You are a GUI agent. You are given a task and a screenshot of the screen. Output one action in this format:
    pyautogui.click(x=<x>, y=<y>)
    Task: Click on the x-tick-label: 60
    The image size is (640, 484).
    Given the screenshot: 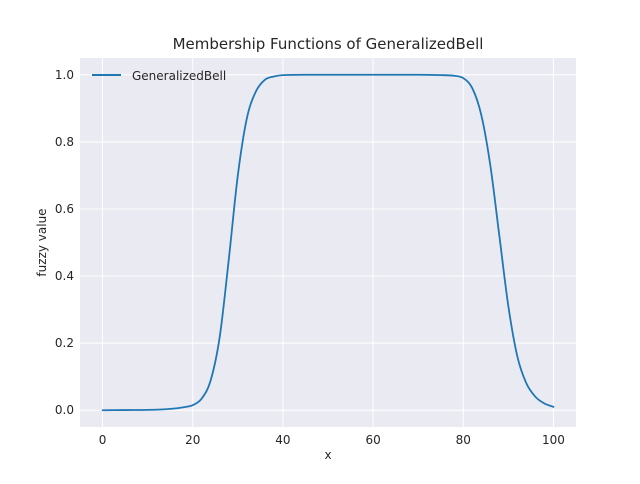 What is the action you would take?
    pyautogui.click(x=372, y=440)
    